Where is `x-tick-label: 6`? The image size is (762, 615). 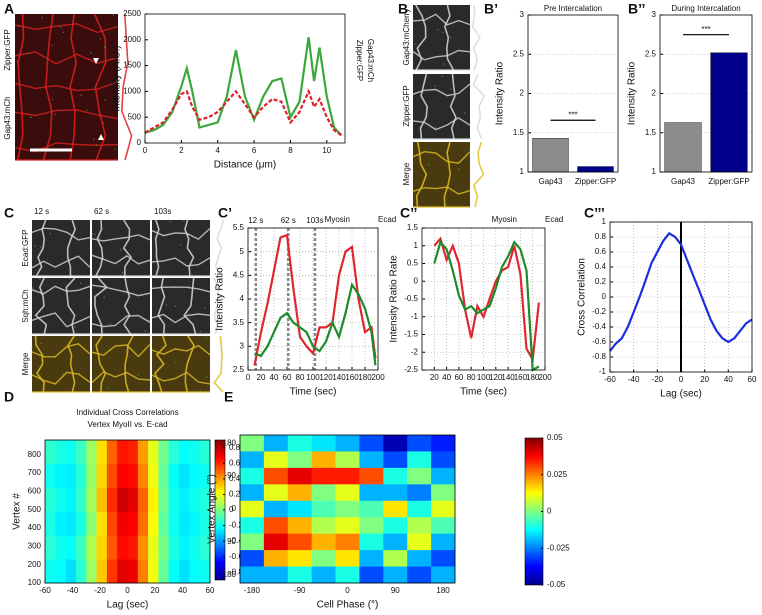
x-tick-label: 6 is located at coordinates (254, 150).